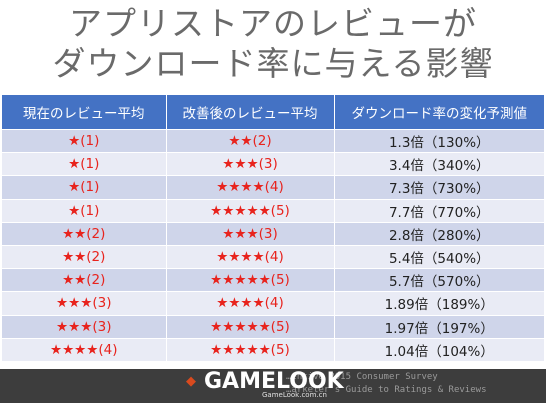 This screenshot has width=546, height=403. What do you see at coordinates (439, 112) in the screenshot?
I see `column-header-change: ダウンロード率の変化予測値` at bounding box center [439, 112].